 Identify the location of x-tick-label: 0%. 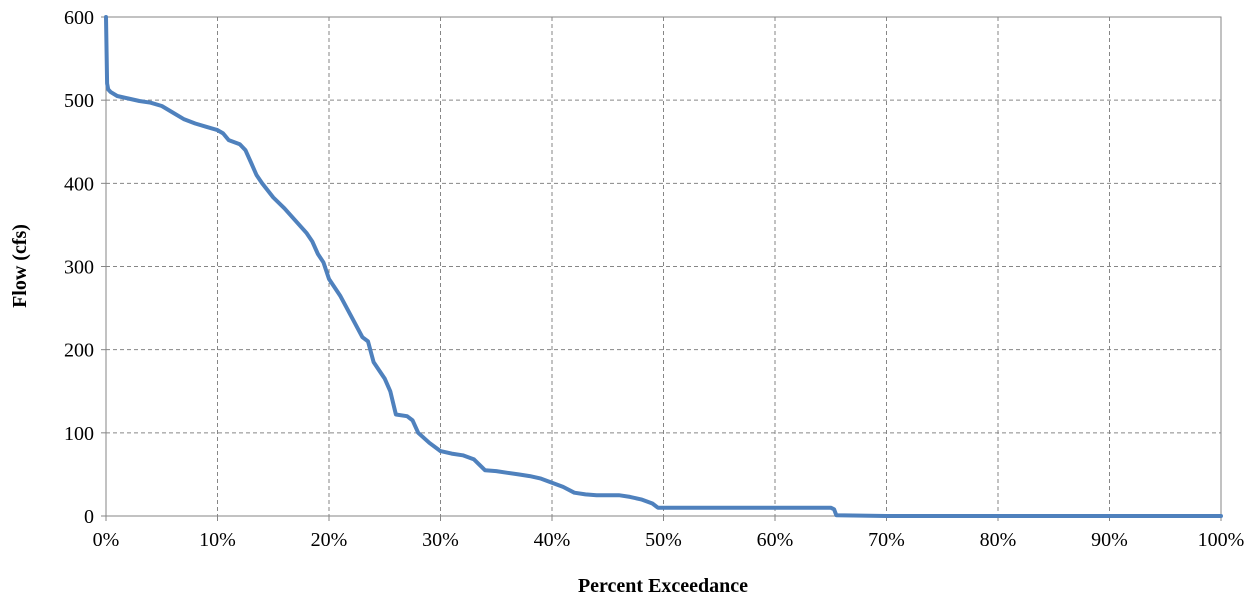
(106, 540).